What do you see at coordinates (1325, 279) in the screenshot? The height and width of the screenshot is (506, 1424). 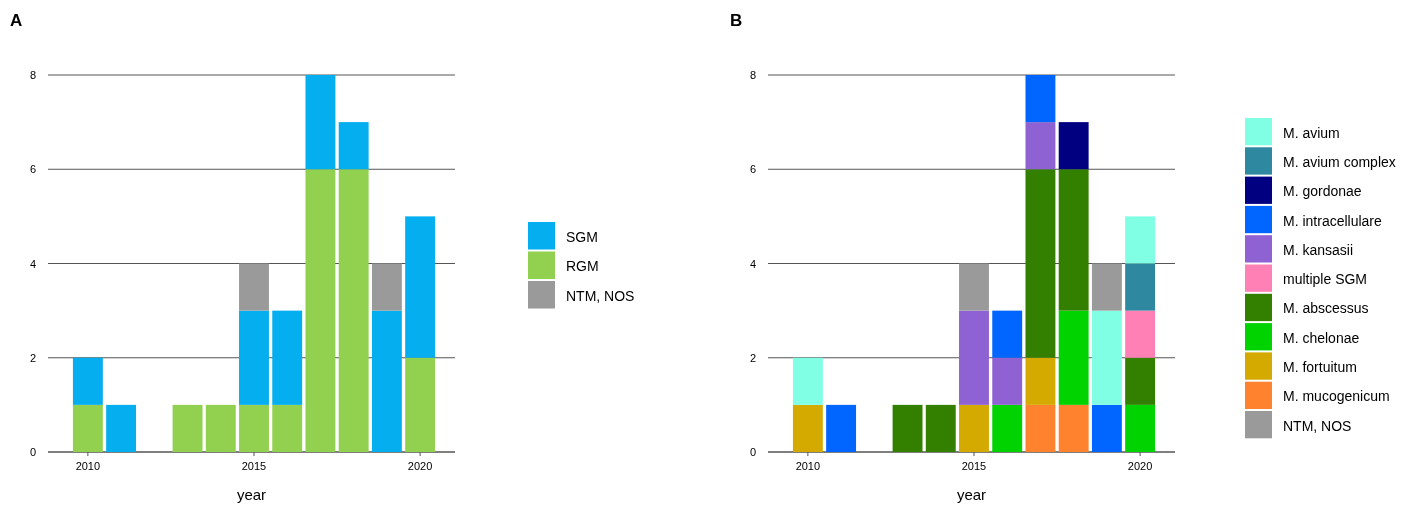 I see `legend-label: multiple SGM` at bounding box center [1325, 279].